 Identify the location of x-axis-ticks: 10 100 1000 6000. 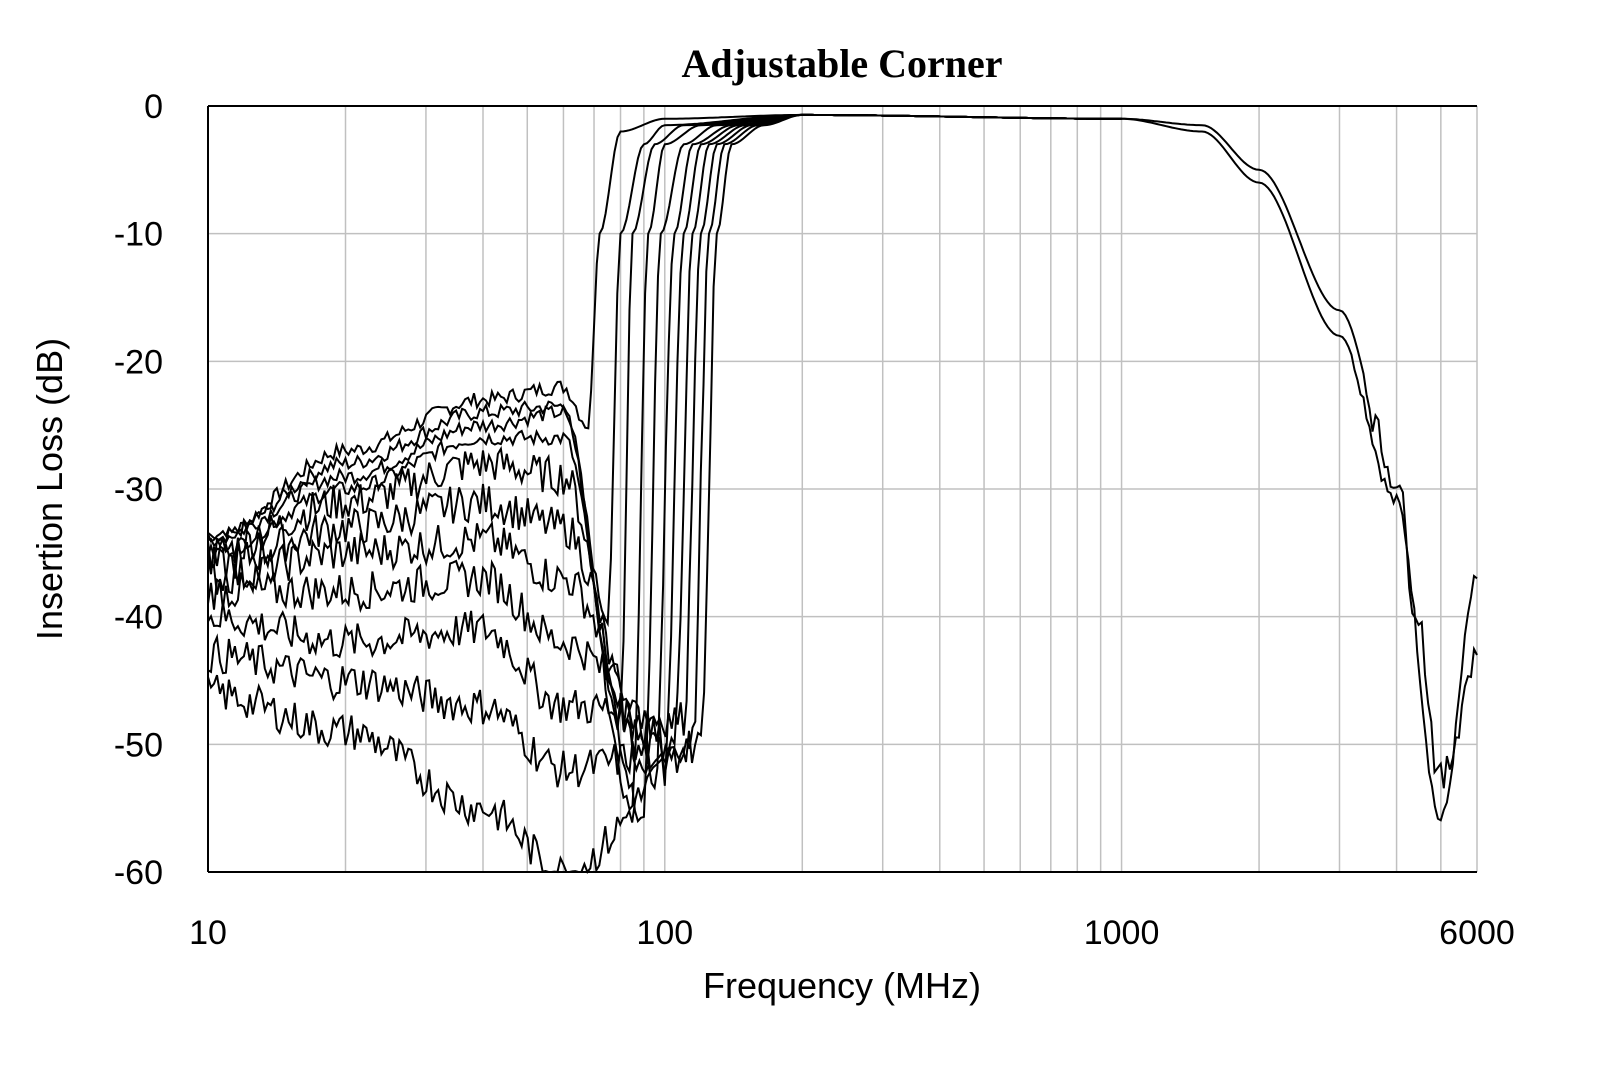
(852, 933).